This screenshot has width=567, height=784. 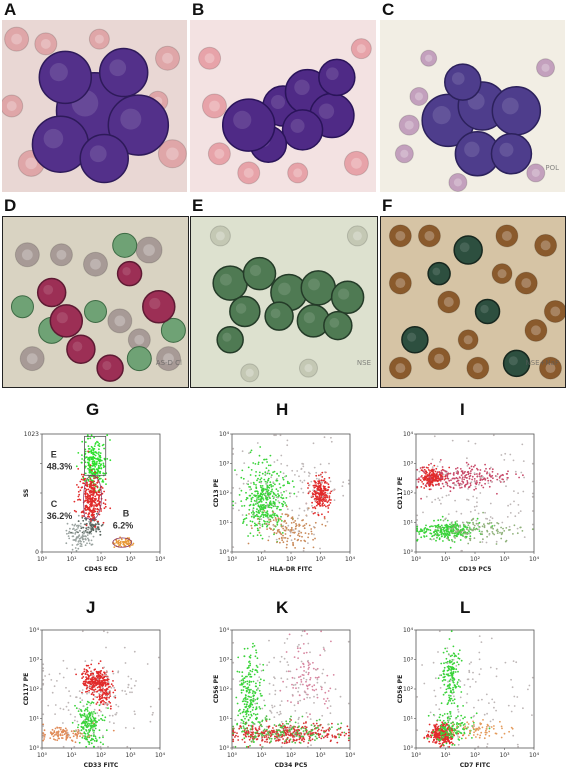 I want to click on panel-label-l: L, so click(x=465, y=607).